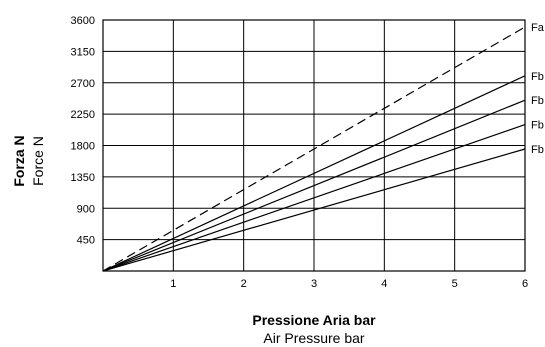  I want to click on x-axis-ticks: 1 2 3 4 5 6, so click(349, 284).